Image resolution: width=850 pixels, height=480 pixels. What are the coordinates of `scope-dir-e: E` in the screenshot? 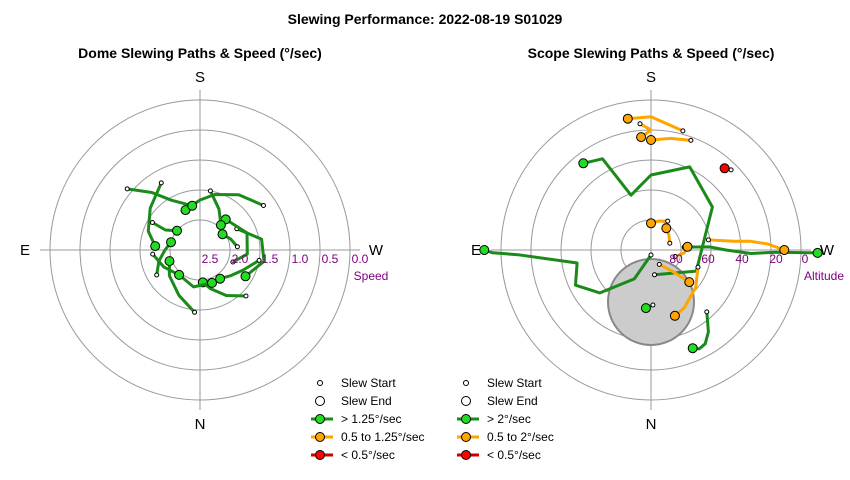 It's located at (476, 250).